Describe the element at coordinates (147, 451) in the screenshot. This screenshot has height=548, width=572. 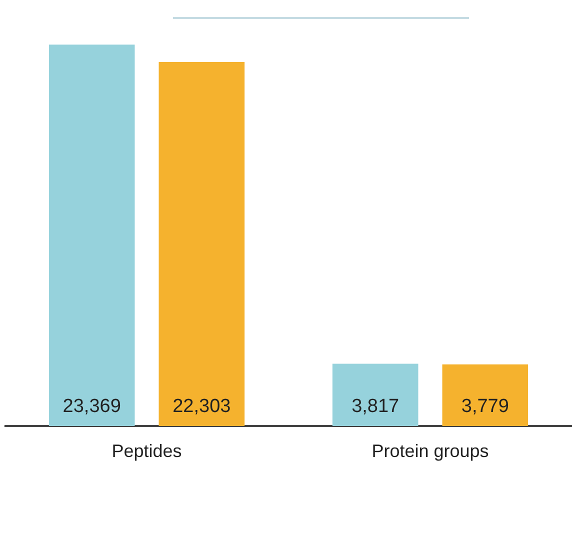
I see `x-tick-label: Peptides` at that location.